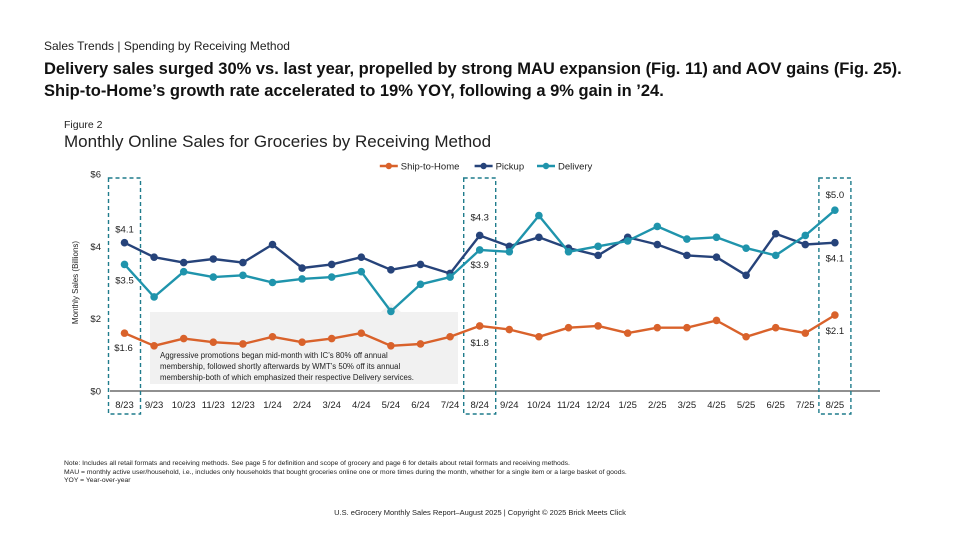 This screenshot has height=540, width=960. Describe the element at coordinates (687, 405) in the screenshot. I see `x-tick-label: 3/25` at that location.